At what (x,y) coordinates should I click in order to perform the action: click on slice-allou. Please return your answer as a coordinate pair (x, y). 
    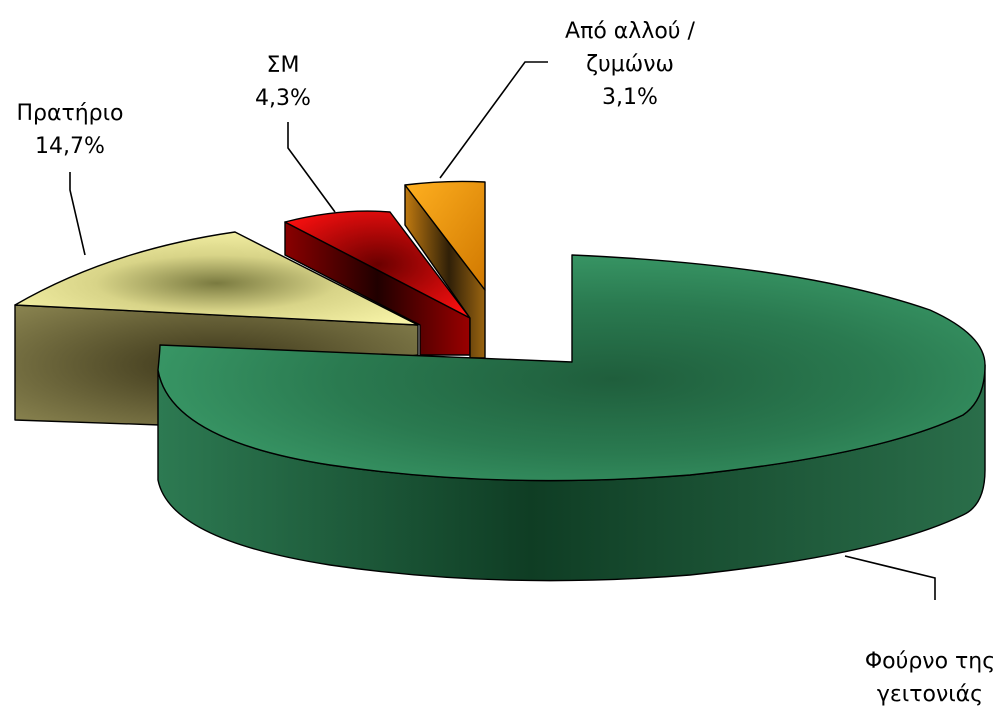
    Looking at the image, I should click on (445, 269).